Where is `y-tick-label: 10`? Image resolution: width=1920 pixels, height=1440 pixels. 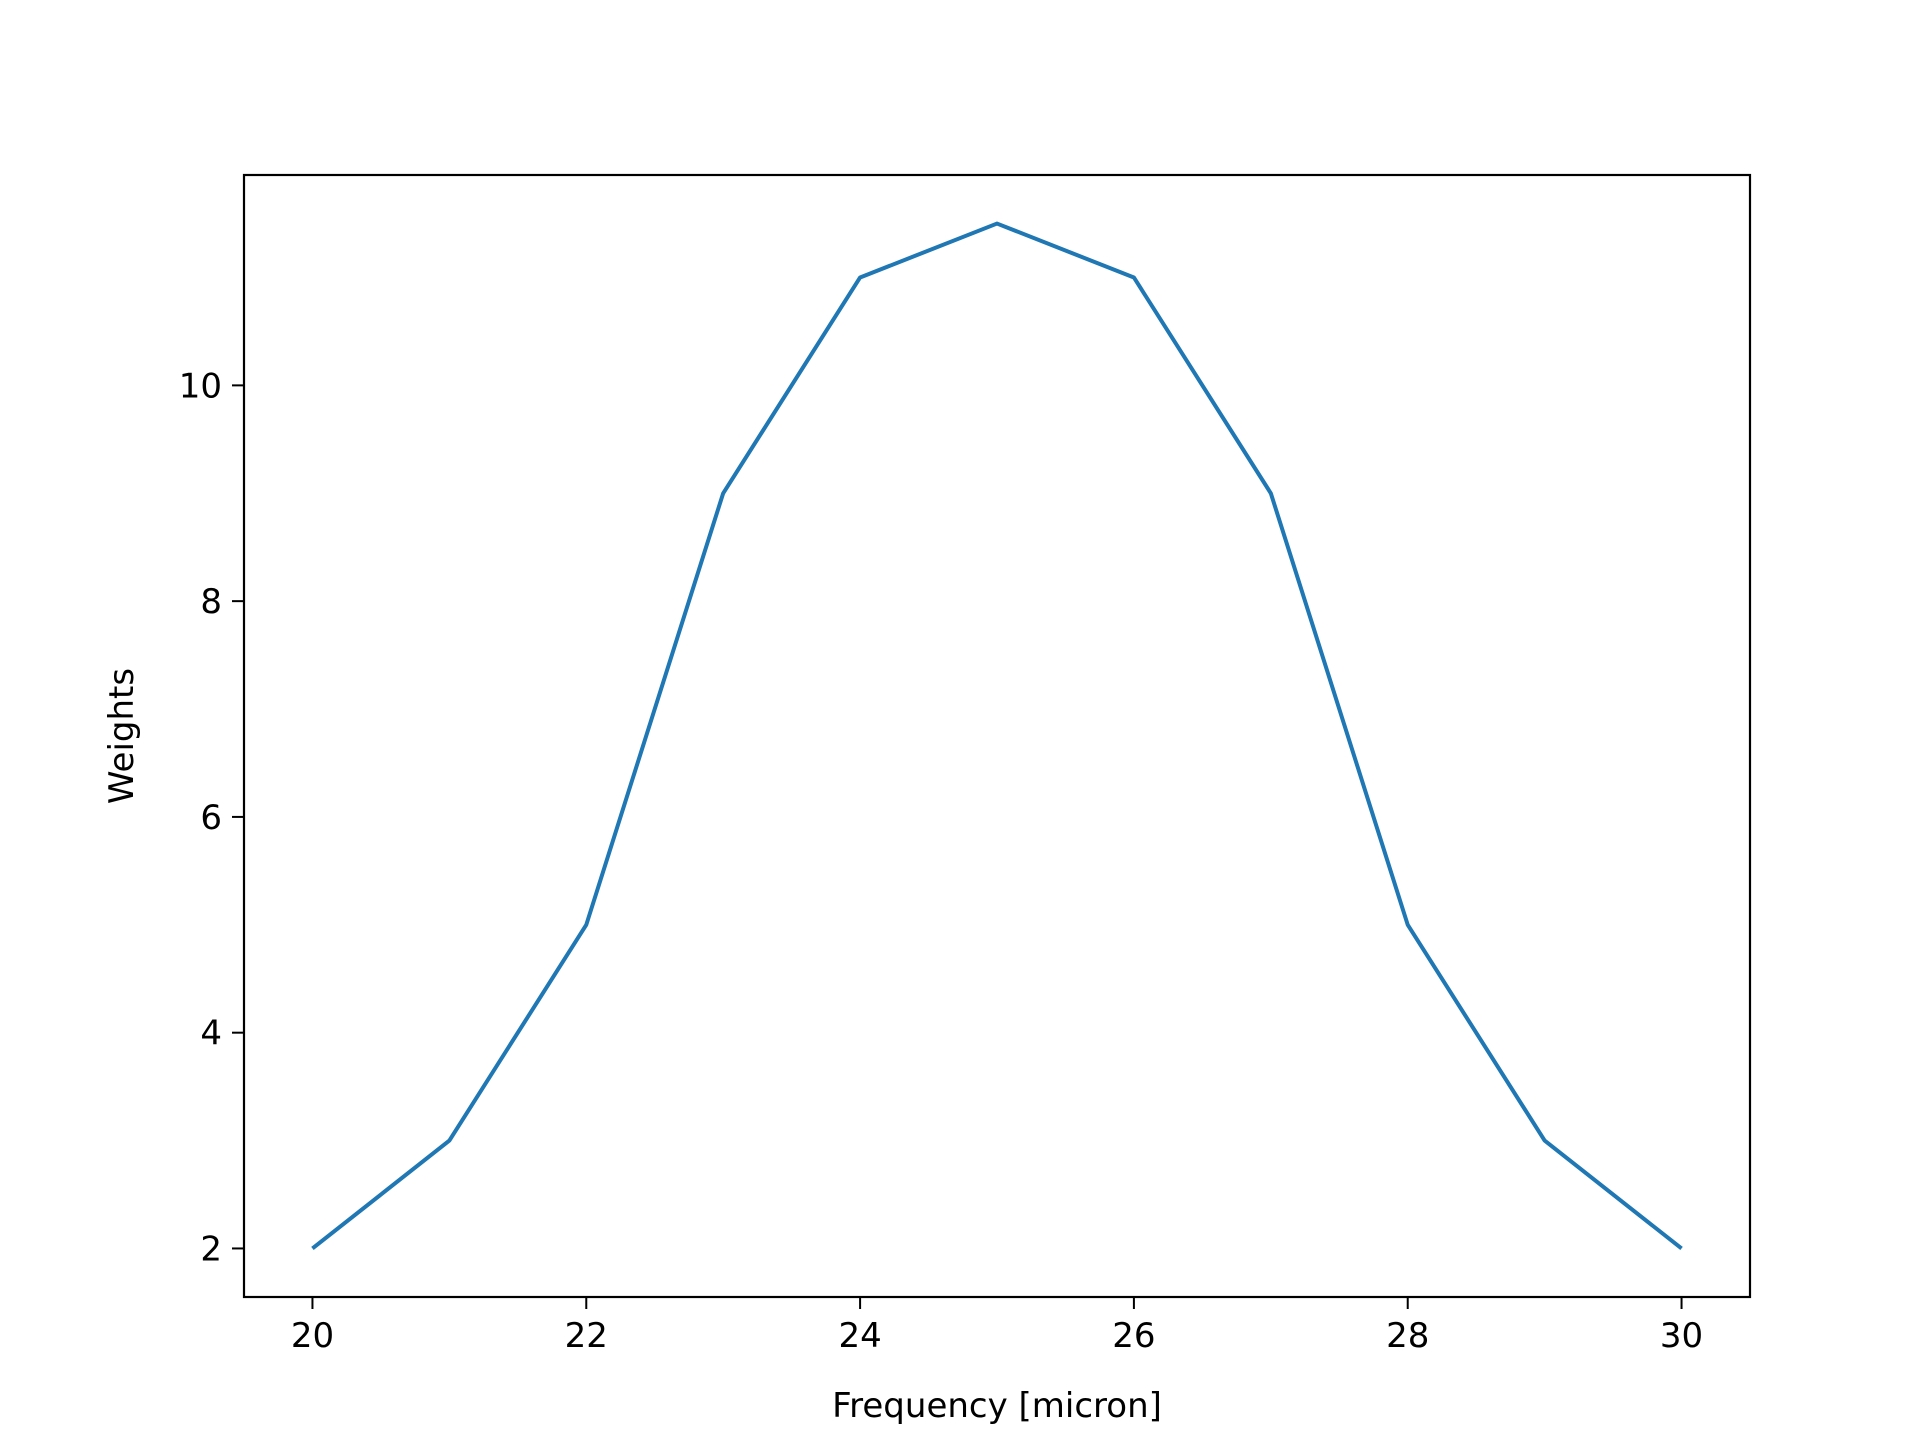 y-tick-label: 10 is located at coordinates (200, 386).